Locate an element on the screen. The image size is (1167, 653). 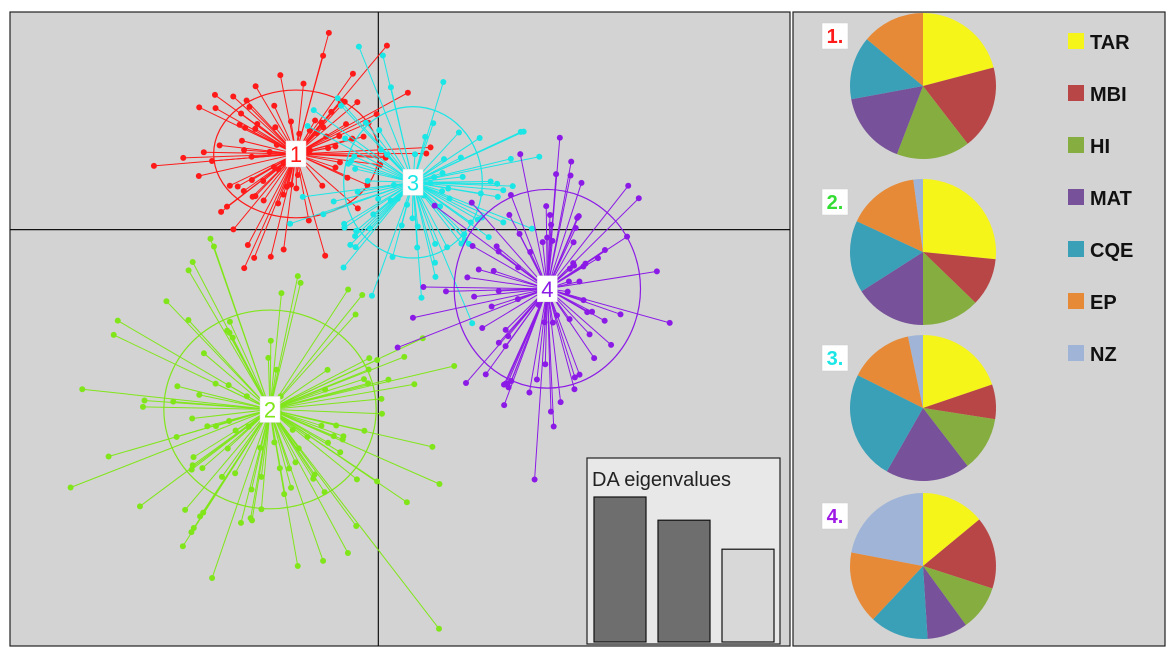
legend-label: HI is located at coordinates (1100, 147).